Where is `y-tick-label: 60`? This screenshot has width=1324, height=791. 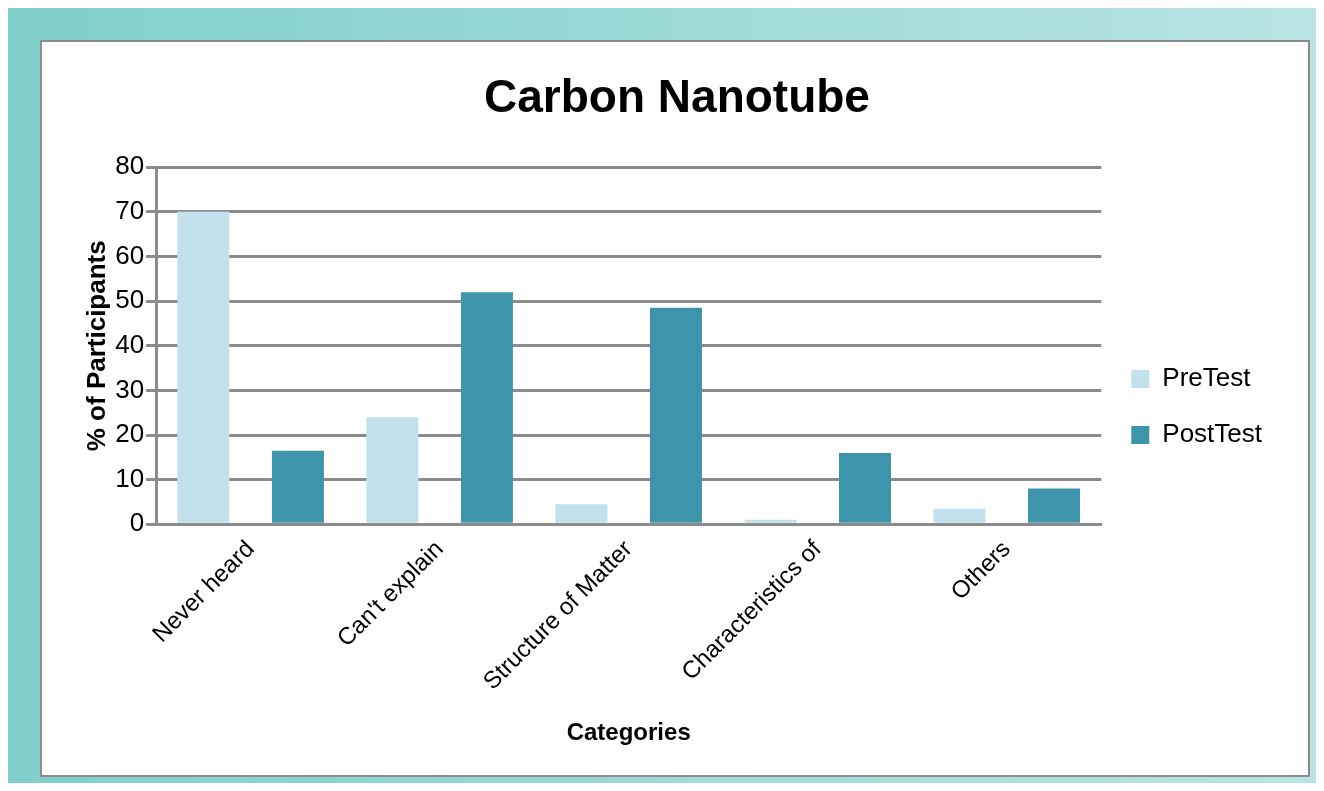
y-tick-label: 60 is located at coordinates (130, 254).